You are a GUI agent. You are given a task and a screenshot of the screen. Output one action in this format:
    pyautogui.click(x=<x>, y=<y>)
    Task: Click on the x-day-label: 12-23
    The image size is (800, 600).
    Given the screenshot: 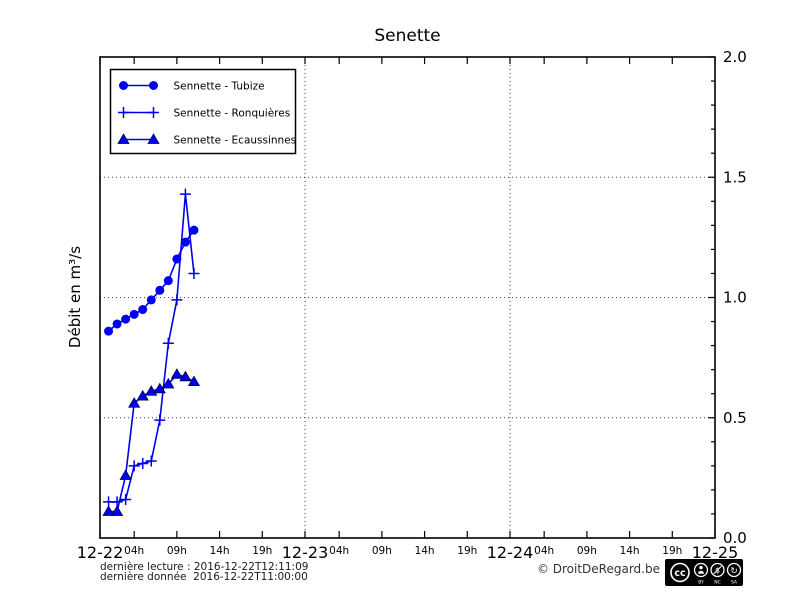 What is the action you would take?
    pyautogui.click(x=305, y=552)
    